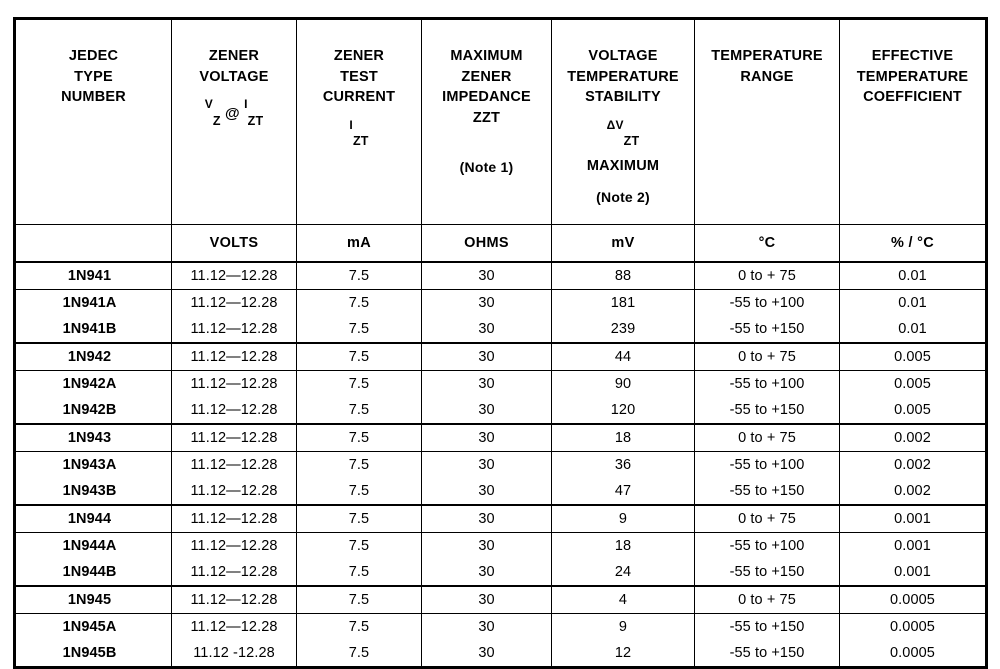 The height and width of the screenshot is (669, 1000). What do you see at coordinates (623, 654) in the screenshot?
I see `cell-voltage-stability: 12` at bounding box center [623, 654].